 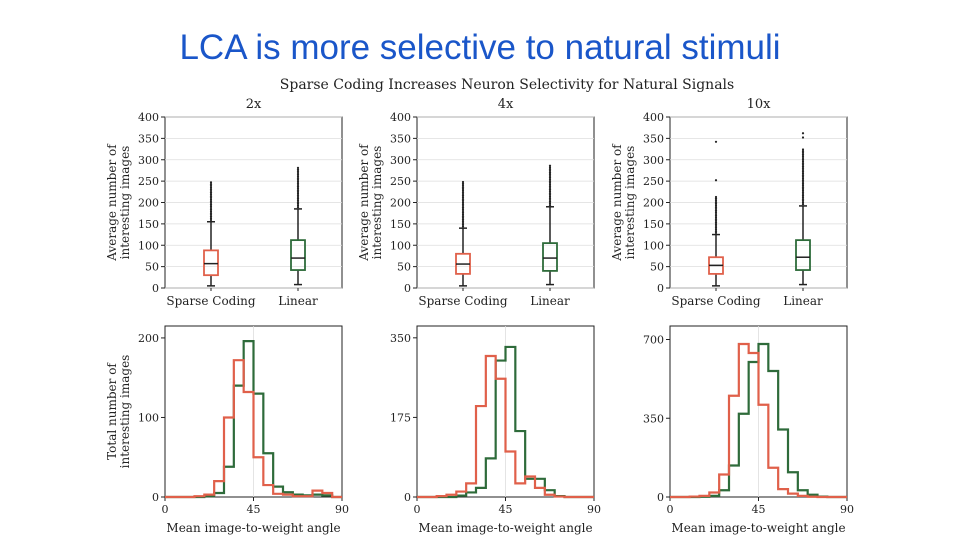 What do you see at coordinates (506, 104) in the screenshot?
I see `subplot-title: 4x` at bounding box center [506, 104].